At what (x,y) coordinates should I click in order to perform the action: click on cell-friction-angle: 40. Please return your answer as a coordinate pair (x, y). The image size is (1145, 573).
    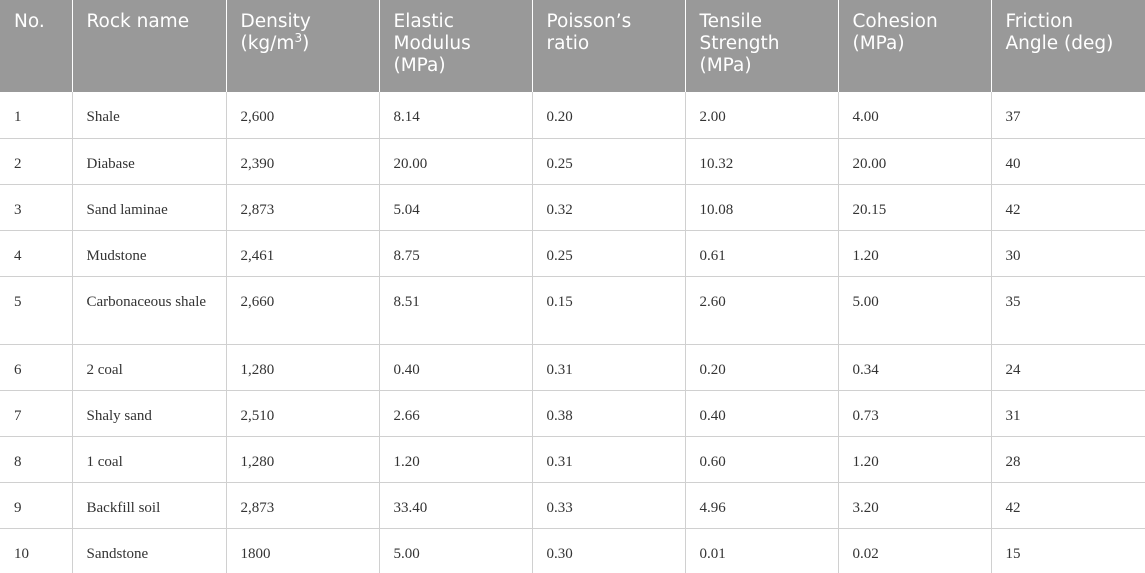
    Looking at the image, I should click on (1067, 161).